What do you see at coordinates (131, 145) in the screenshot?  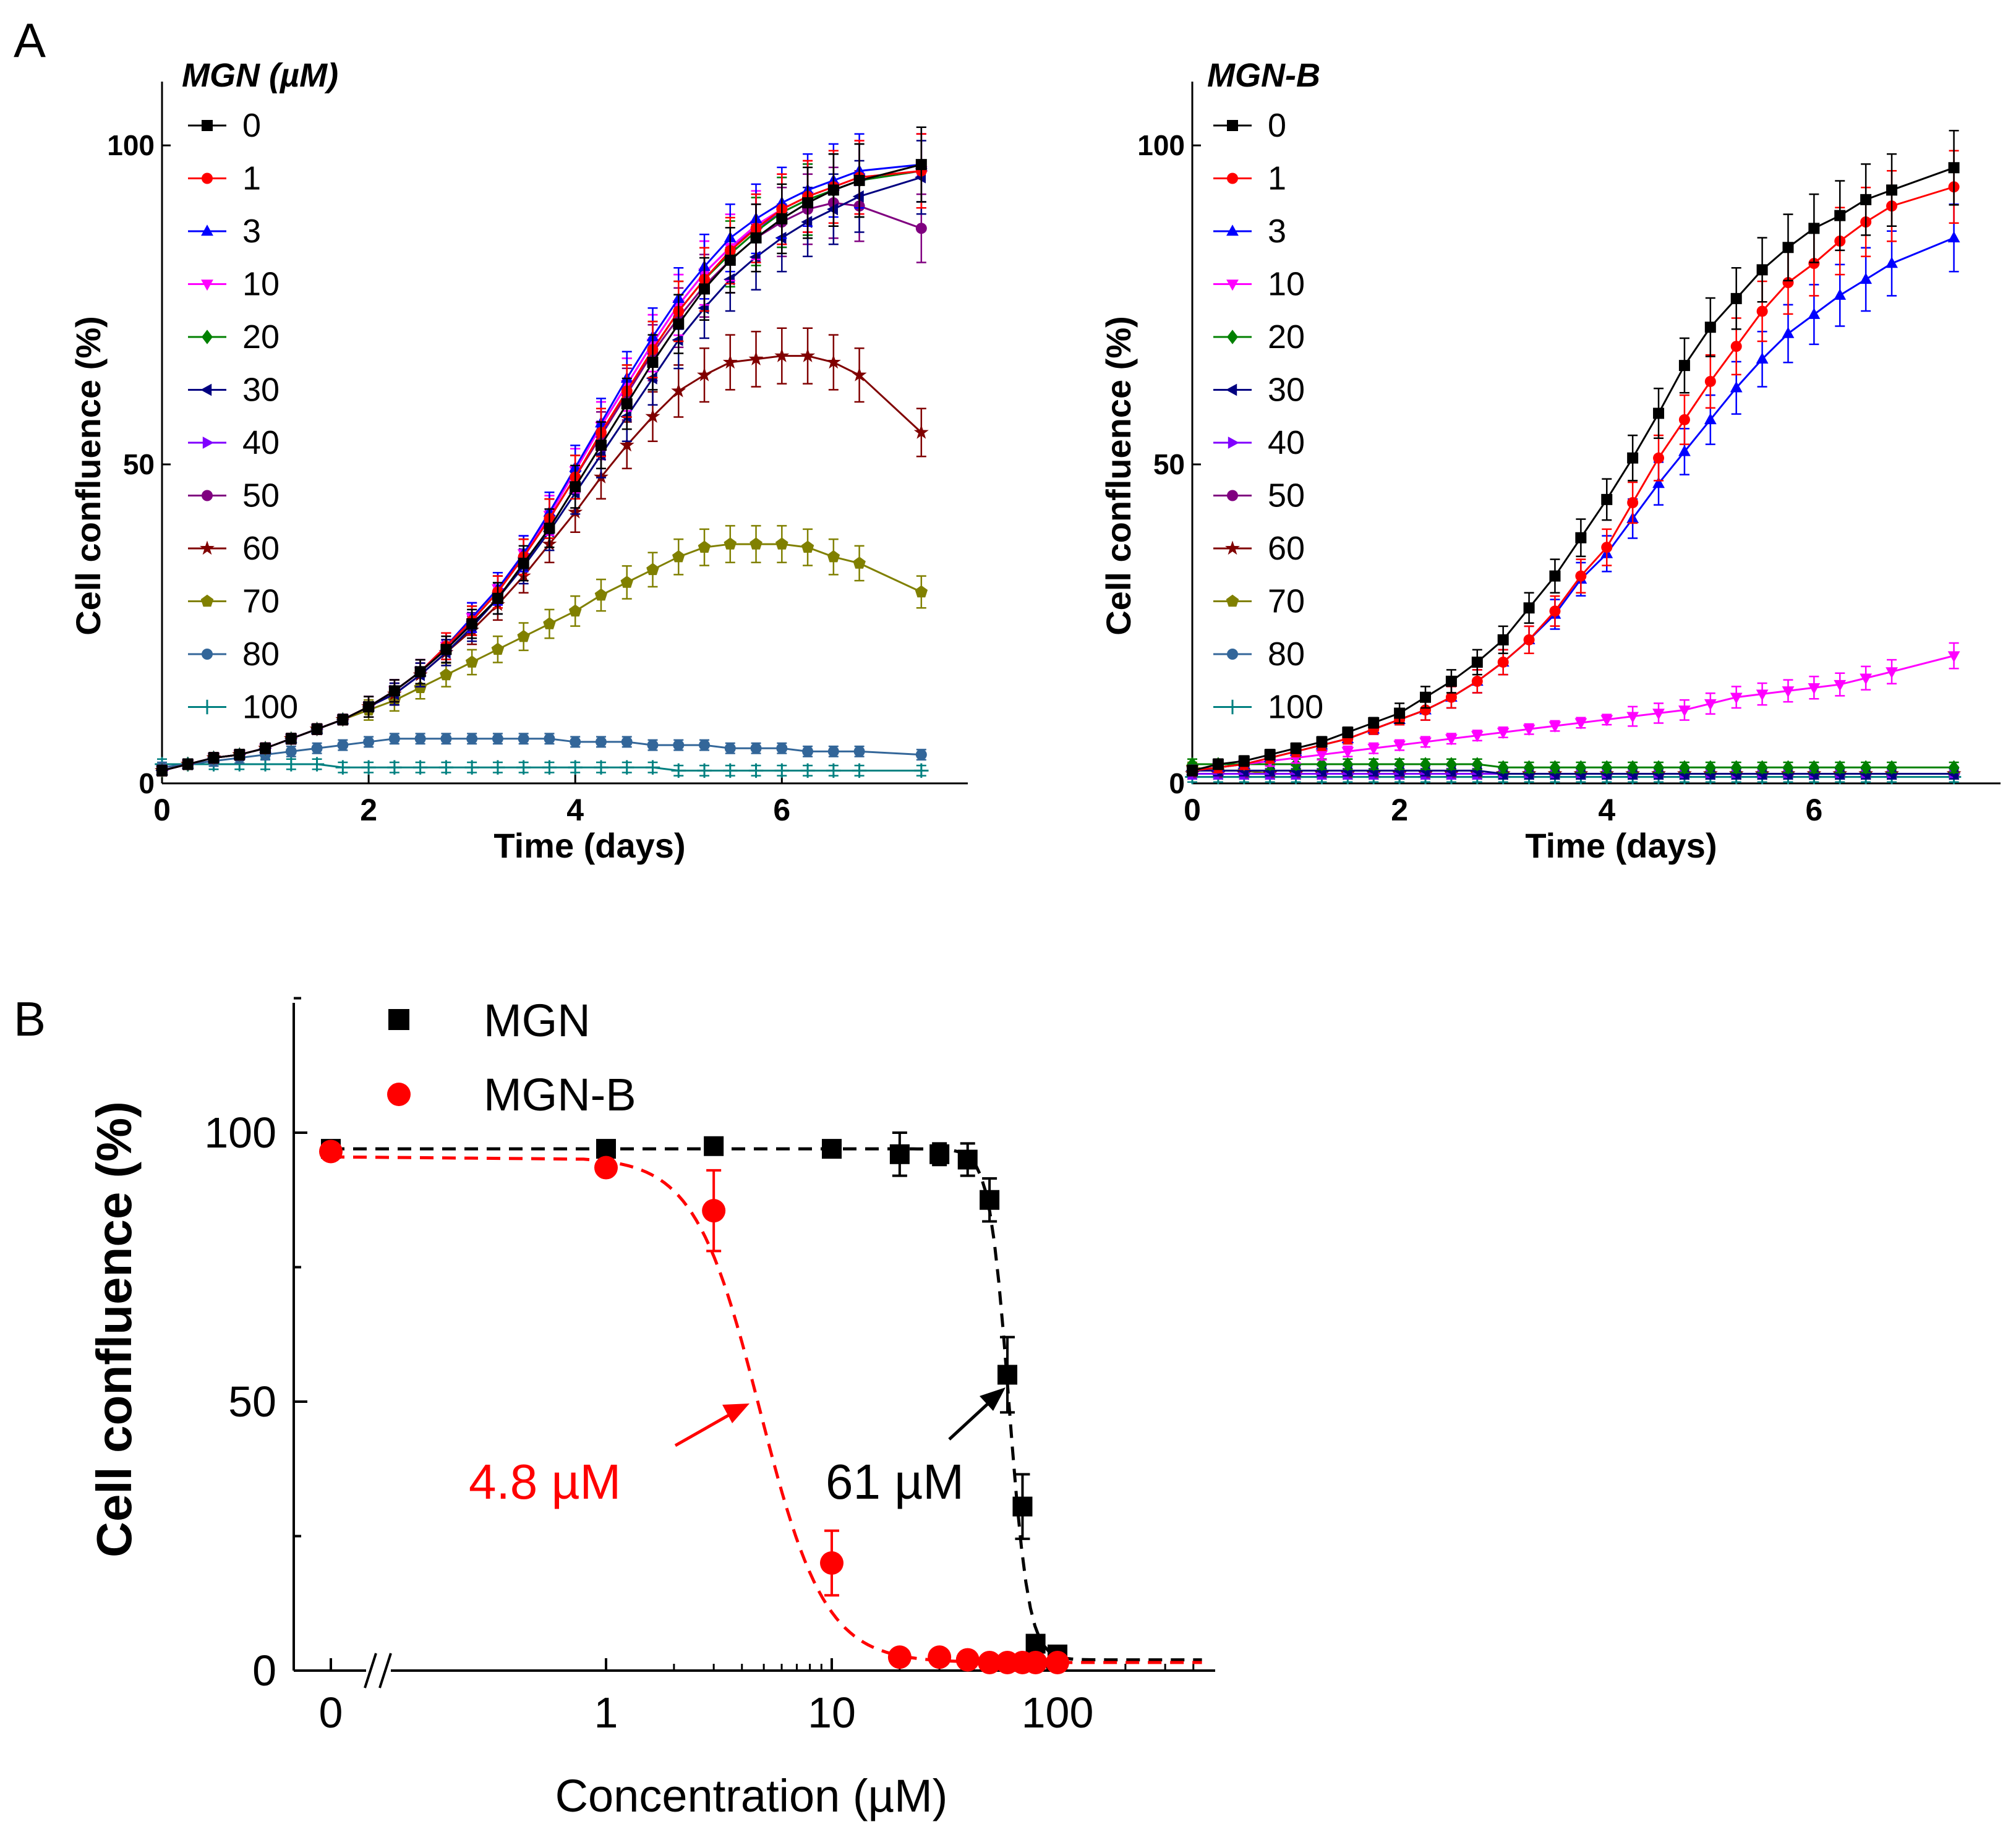 I see `y-tick-label: 100` at bounding box center [131, 145].